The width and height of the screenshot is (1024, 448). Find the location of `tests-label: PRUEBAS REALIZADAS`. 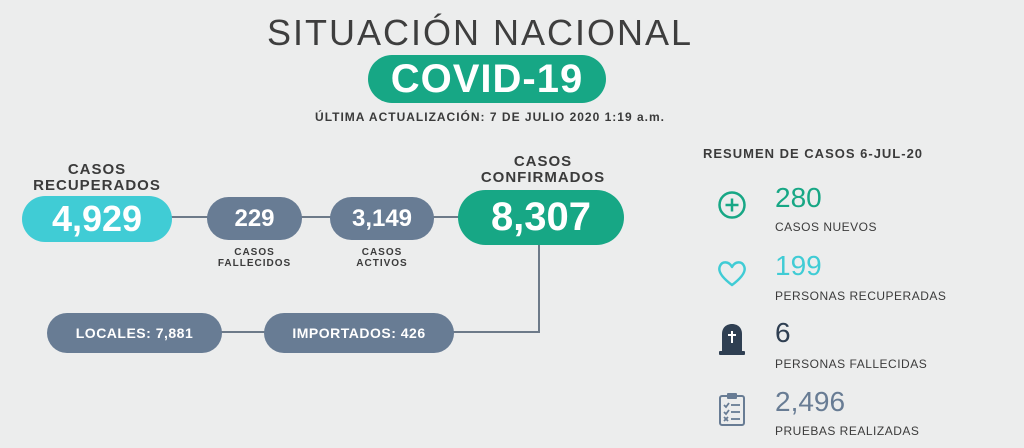

tests-label: PRUEBAS REALIZADAS is located at coordinates (847, 431).